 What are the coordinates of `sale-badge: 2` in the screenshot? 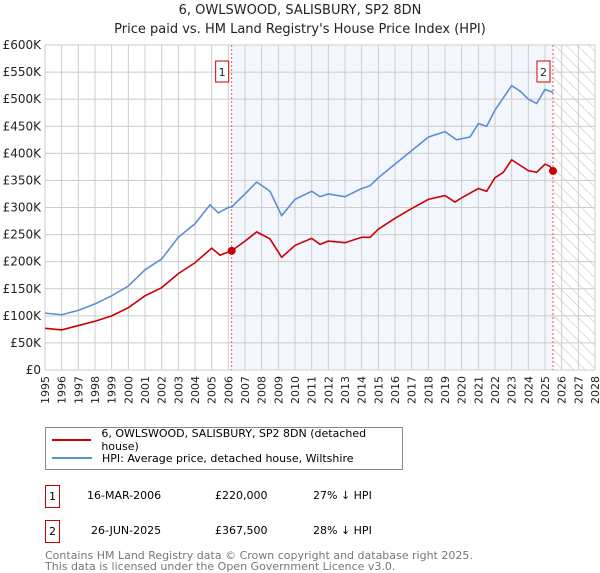 It's located at (52, 531).